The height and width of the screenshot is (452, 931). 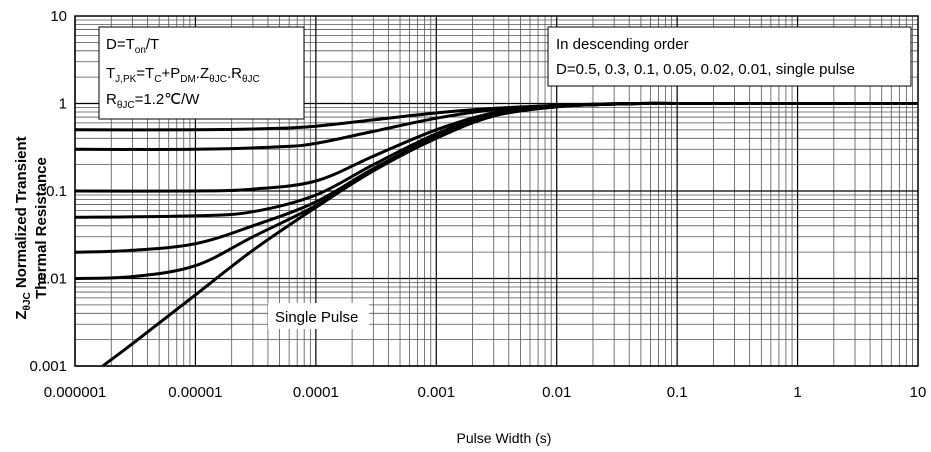 What do you see at coordinates (729, 56) in the screenshot?
I see `order-box` at bounding box center [729, 56].